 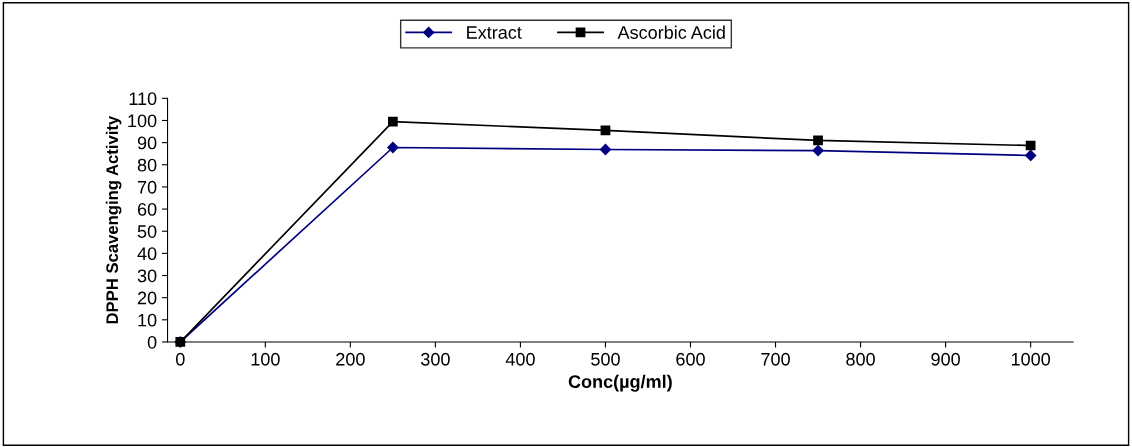 What do you see at coordinates (1030, 359) in the screenshot?
I see `x-tick-label: 1000` at bounding box center [1030, 359].